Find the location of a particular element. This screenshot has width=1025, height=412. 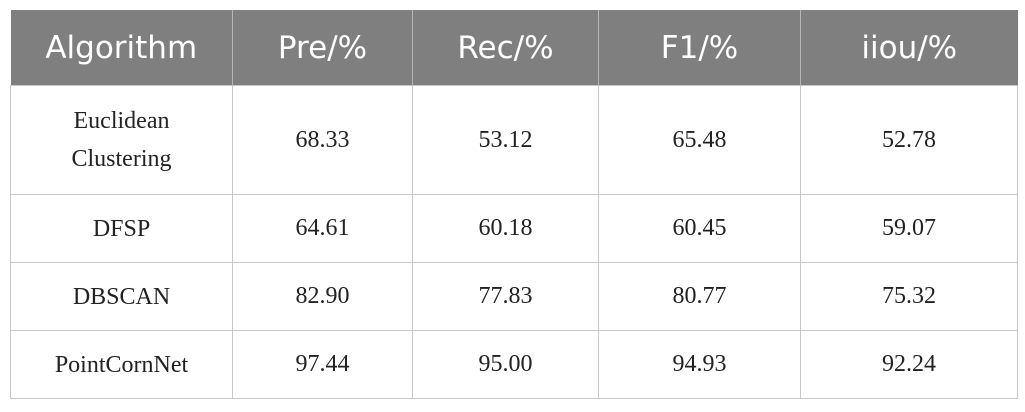

cell-text: 60.45 is located at coordinates (699, 228).